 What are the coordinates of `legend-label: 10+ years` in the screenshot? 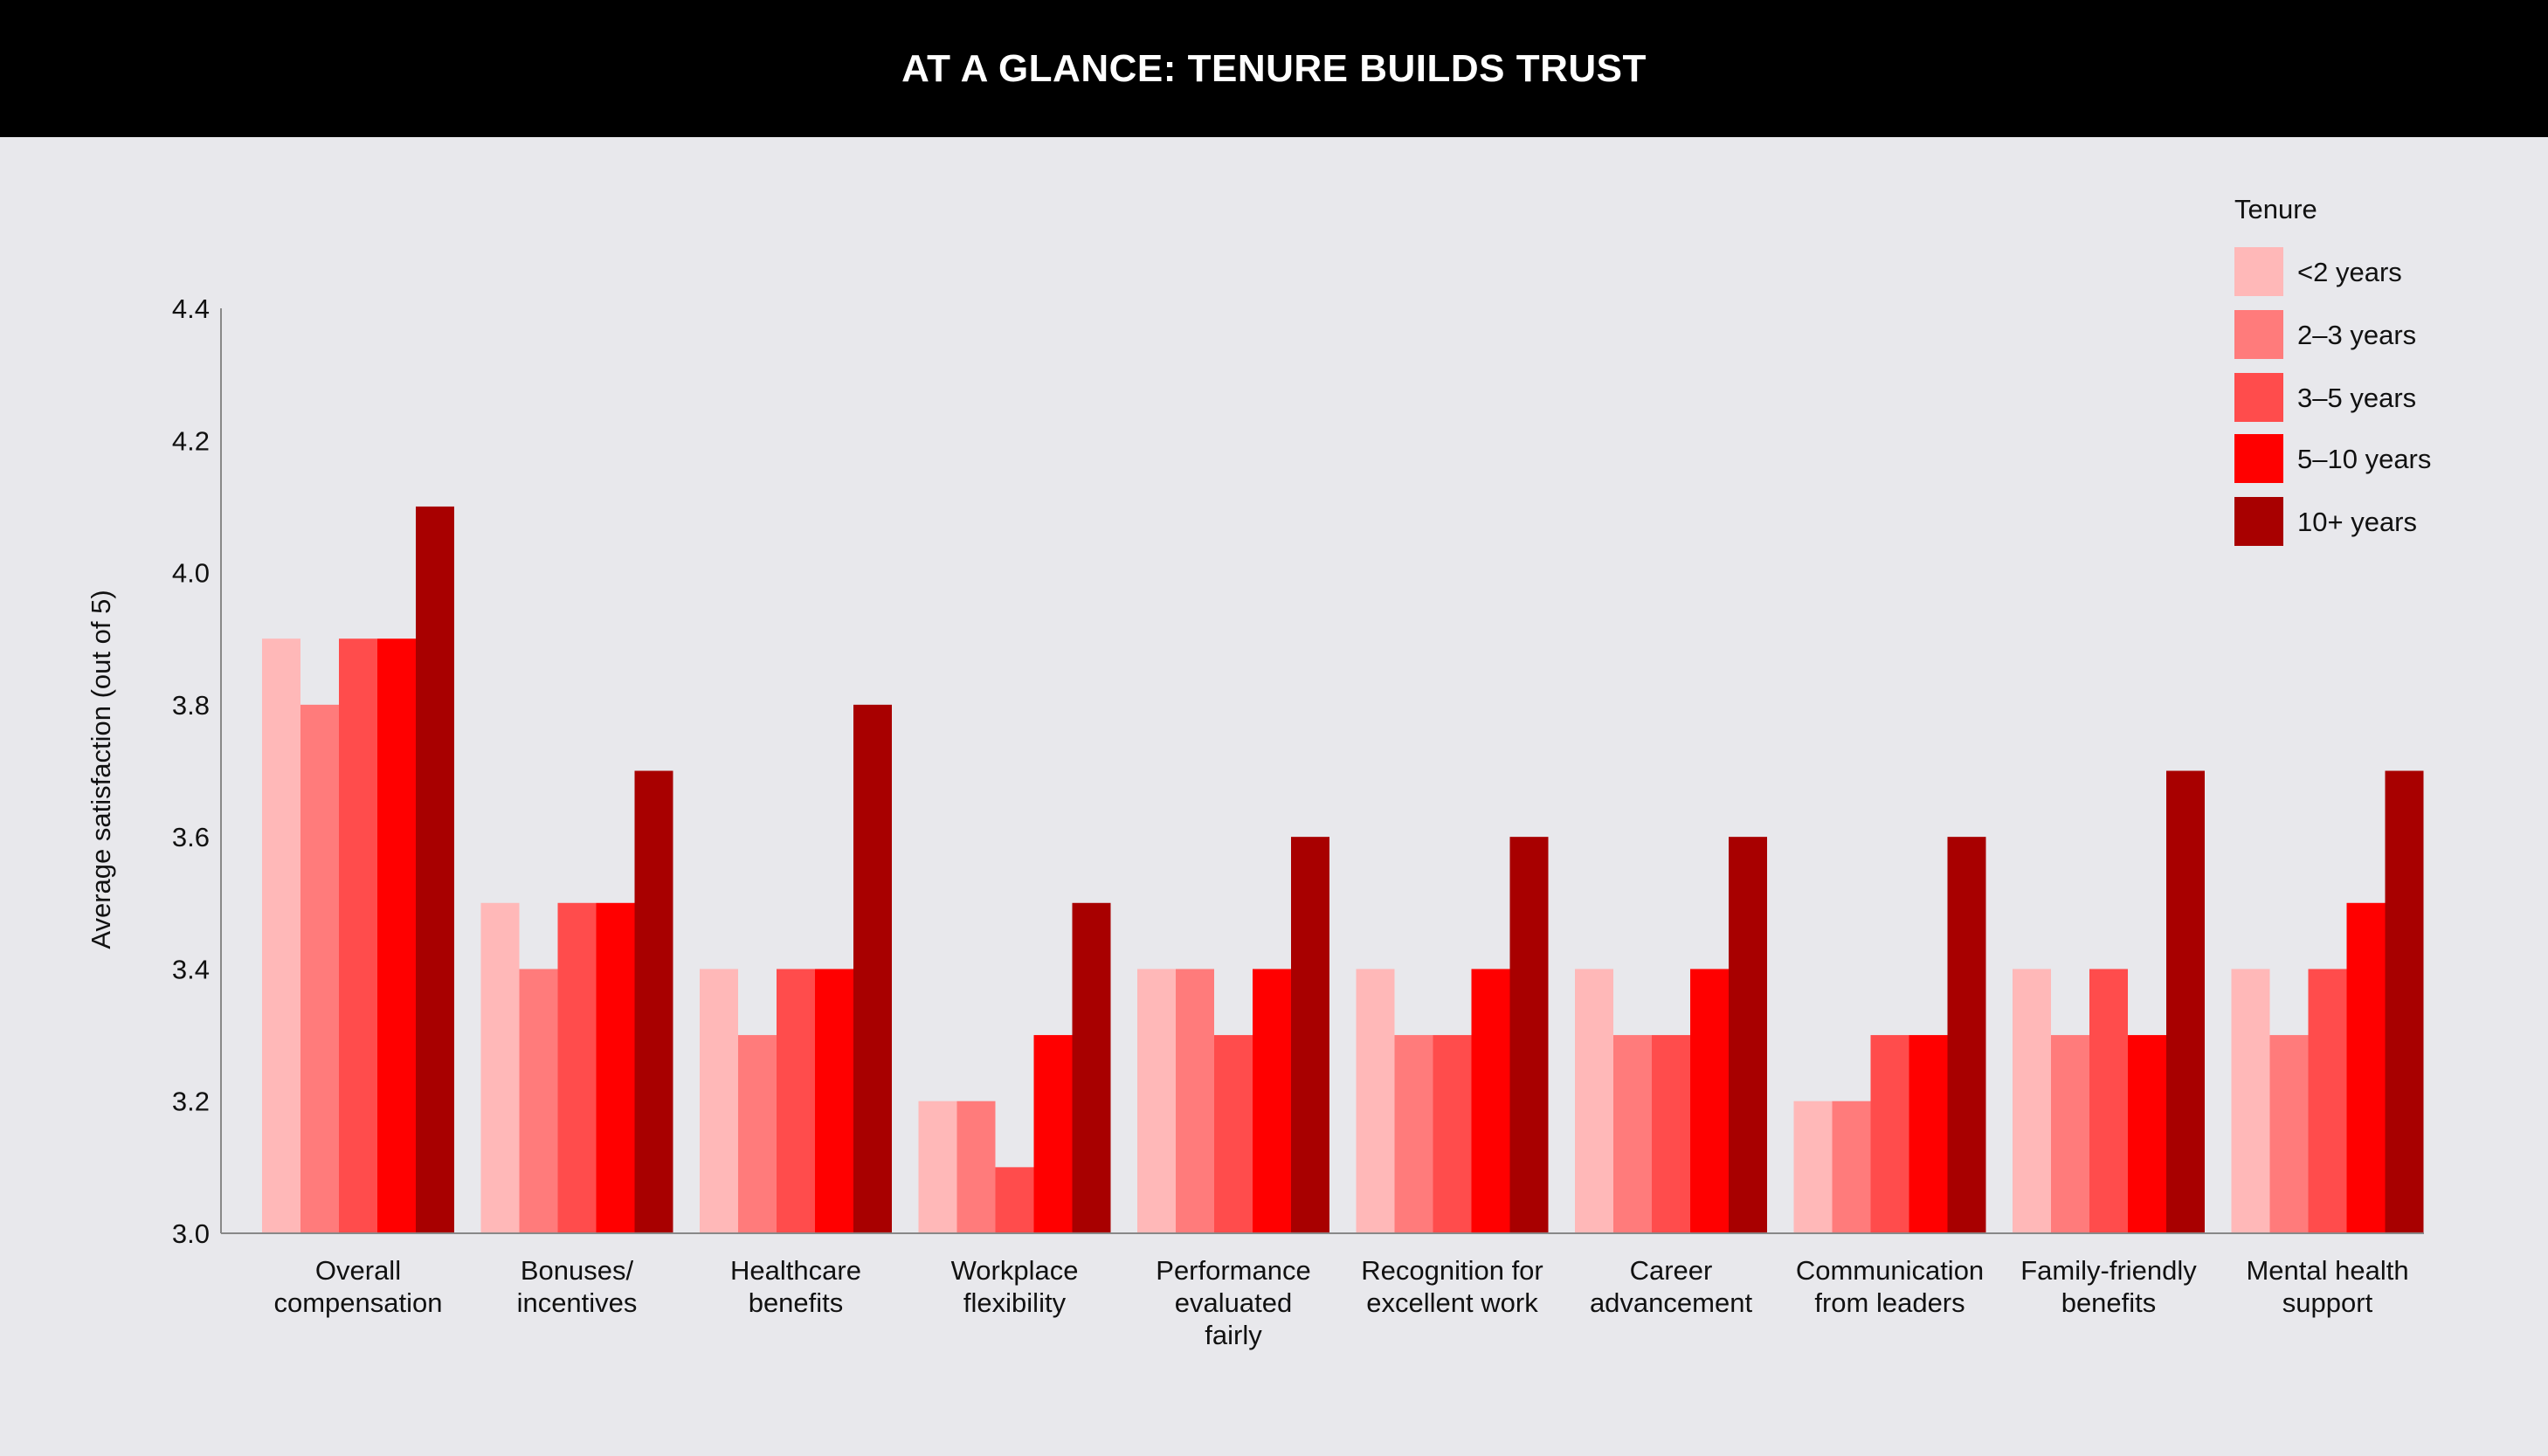 It's located at (2357, 522).